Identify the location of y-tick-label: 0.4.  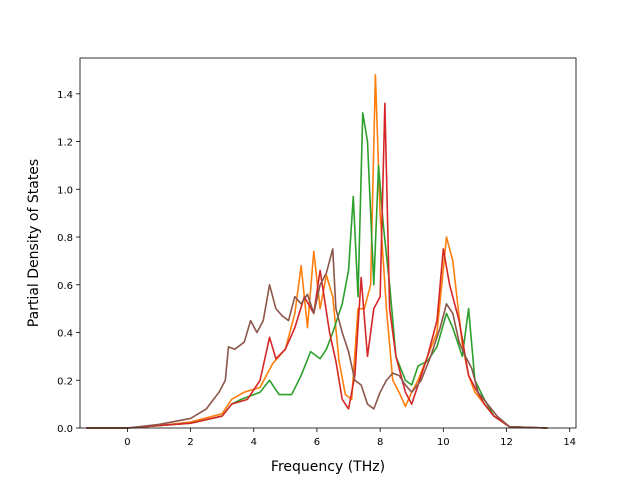
(65, 334).